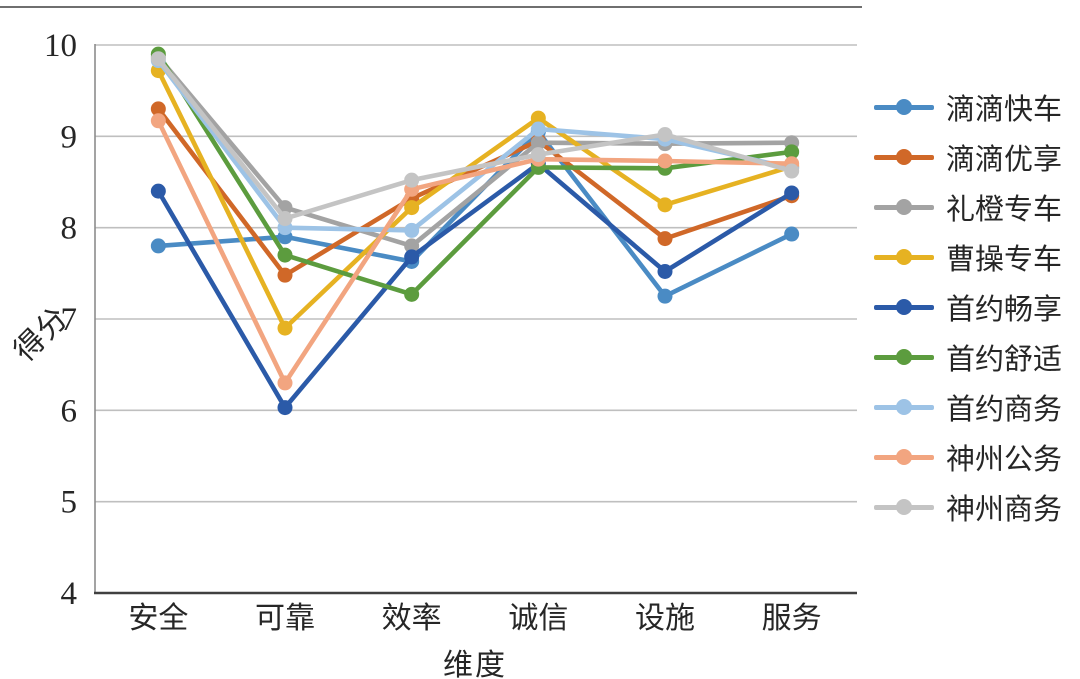 This screenshot has width=1080, height=679. Describe the element at coordinates (1004, 509) in the screenshot. I see `legend-label: 神州商务` at that location.